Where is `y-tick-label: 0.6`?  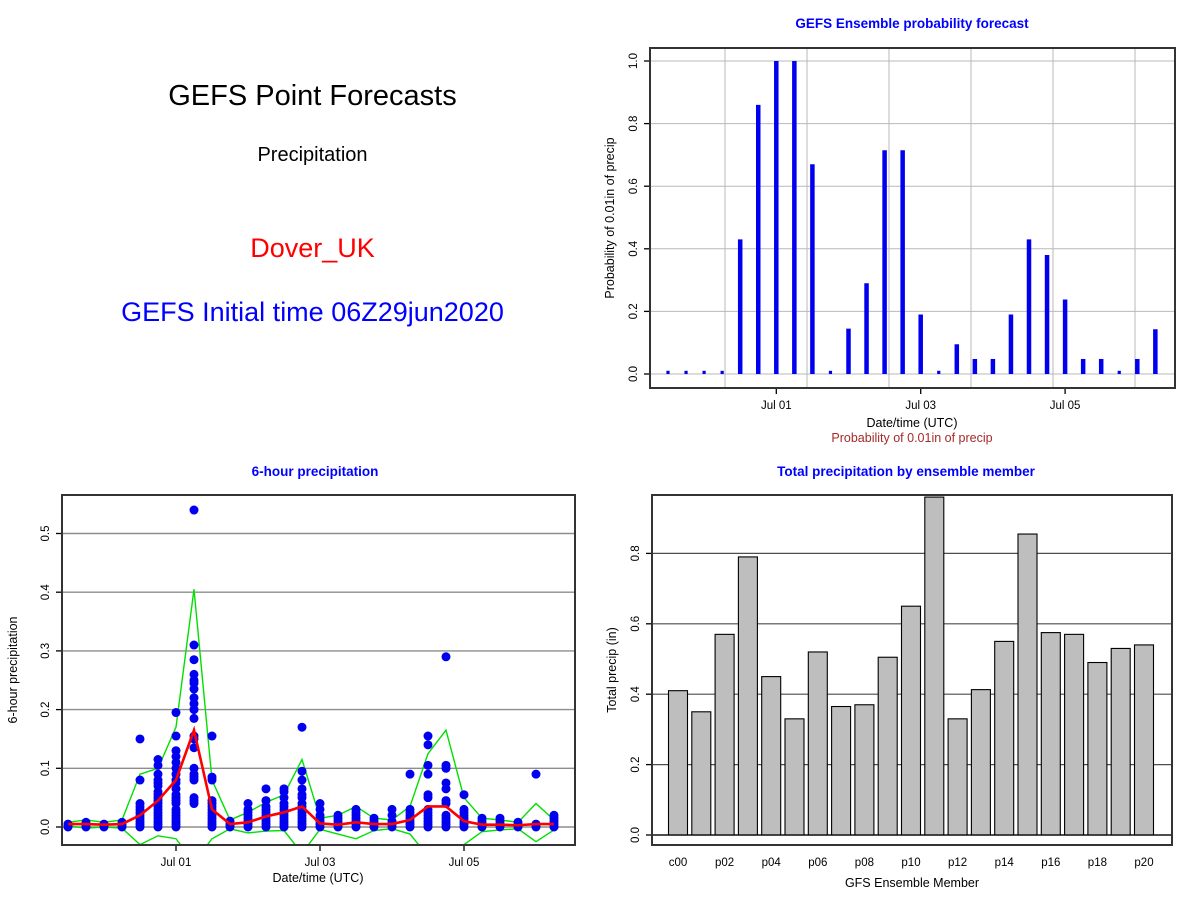 y-tick-label: 0.6 is located at coordinates (636, 624).